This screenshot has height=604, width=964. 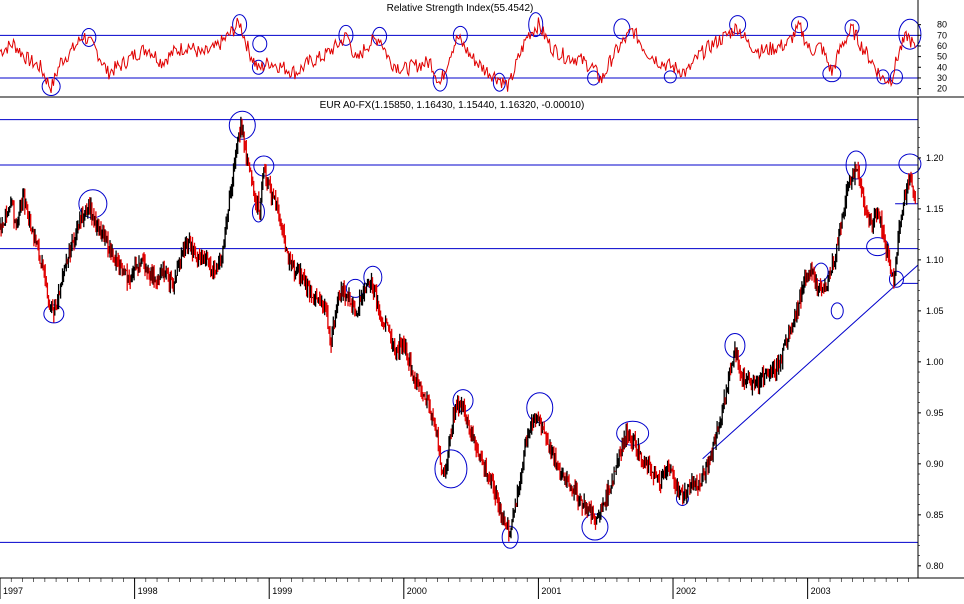 What do you see at coordinates (942, 25) in the screenshot?
I see `rsi-tick-label: 80` at bounding box center [942, 25].